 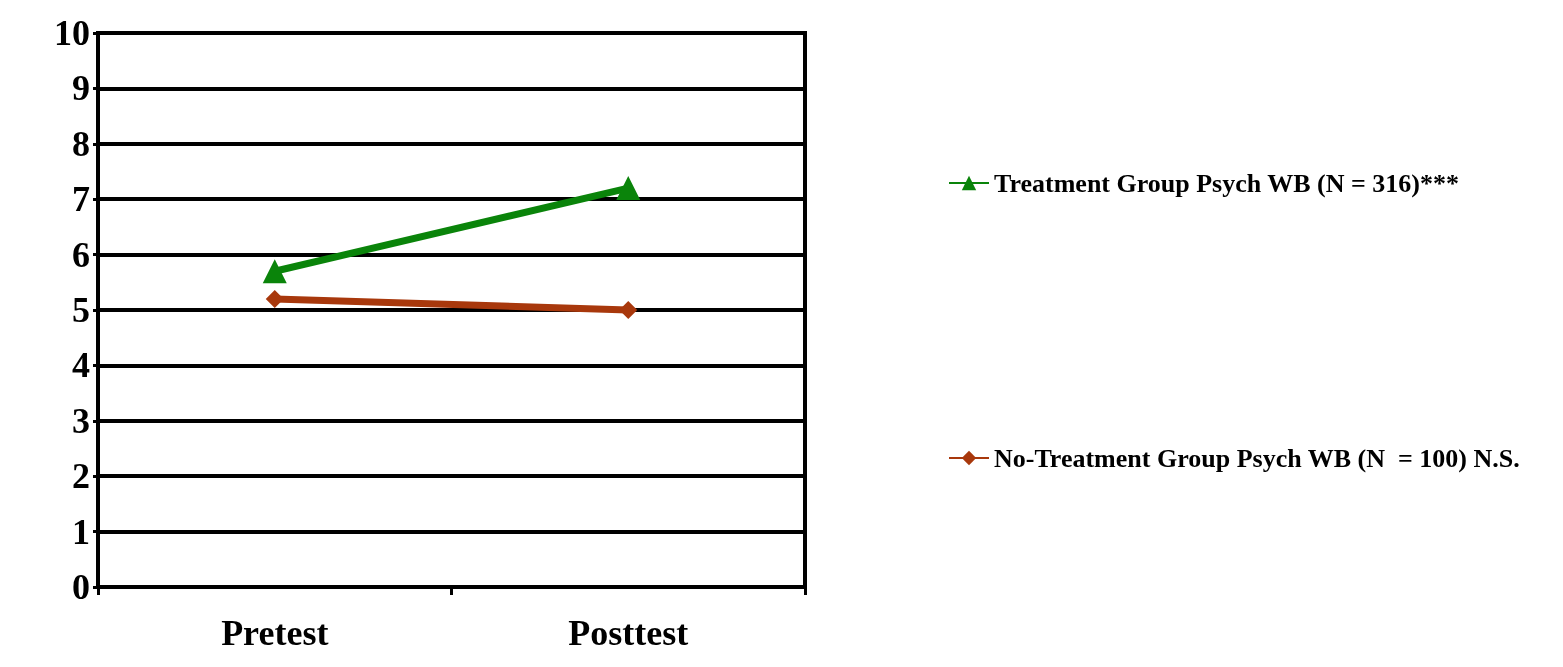 What do you see at coordinates (81, 88) in the screenshot?
I see `y-tick-label: 9` at bounding box center [81, 88].